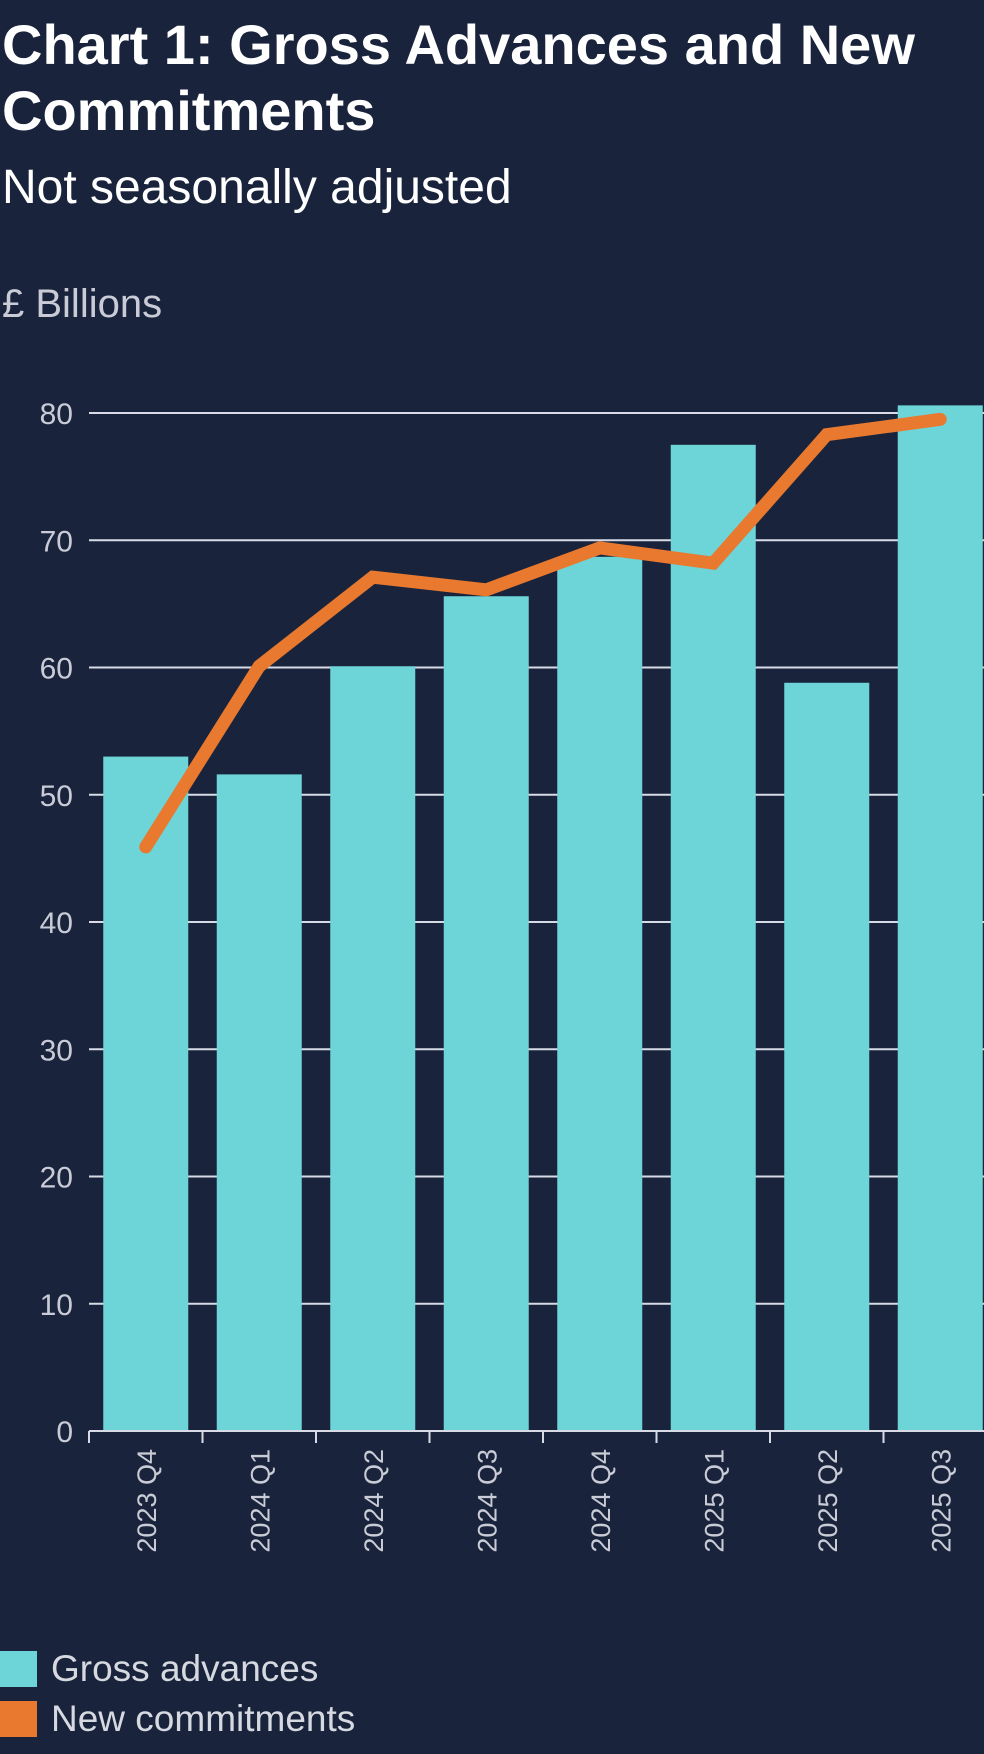 This screenshot has height=1754, width=984. What do you see at coordinates (714, 1501) in the screenshot?
I see `x-tick-label: 2025 Q1` at bounding box center [714, 1501].